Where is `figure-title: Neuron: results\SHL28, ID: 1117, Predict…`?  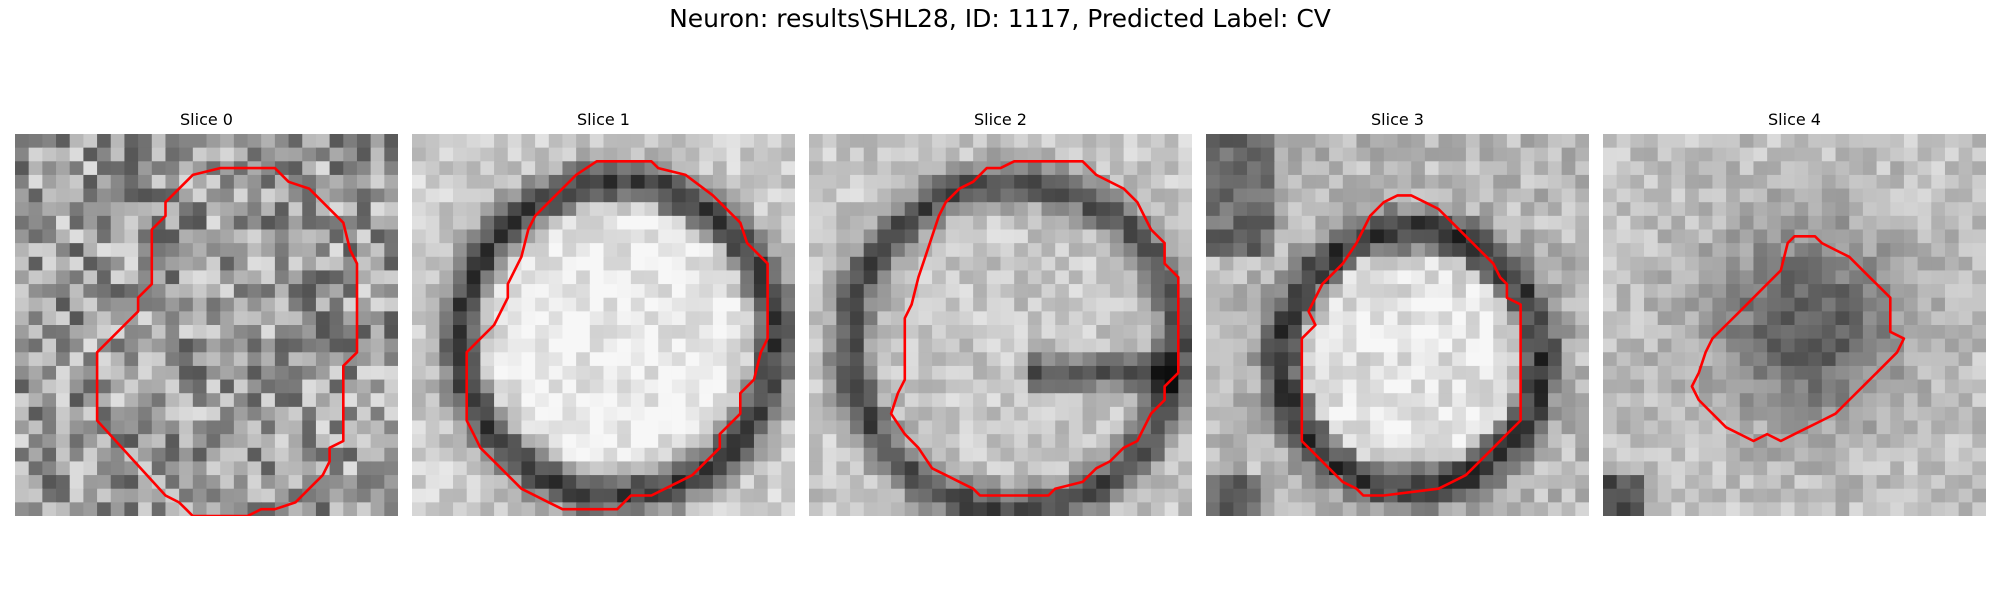
figure-title: Neuron: results\SHL28, ID: 1117, Predict… is located at coordinates (1000, 18).